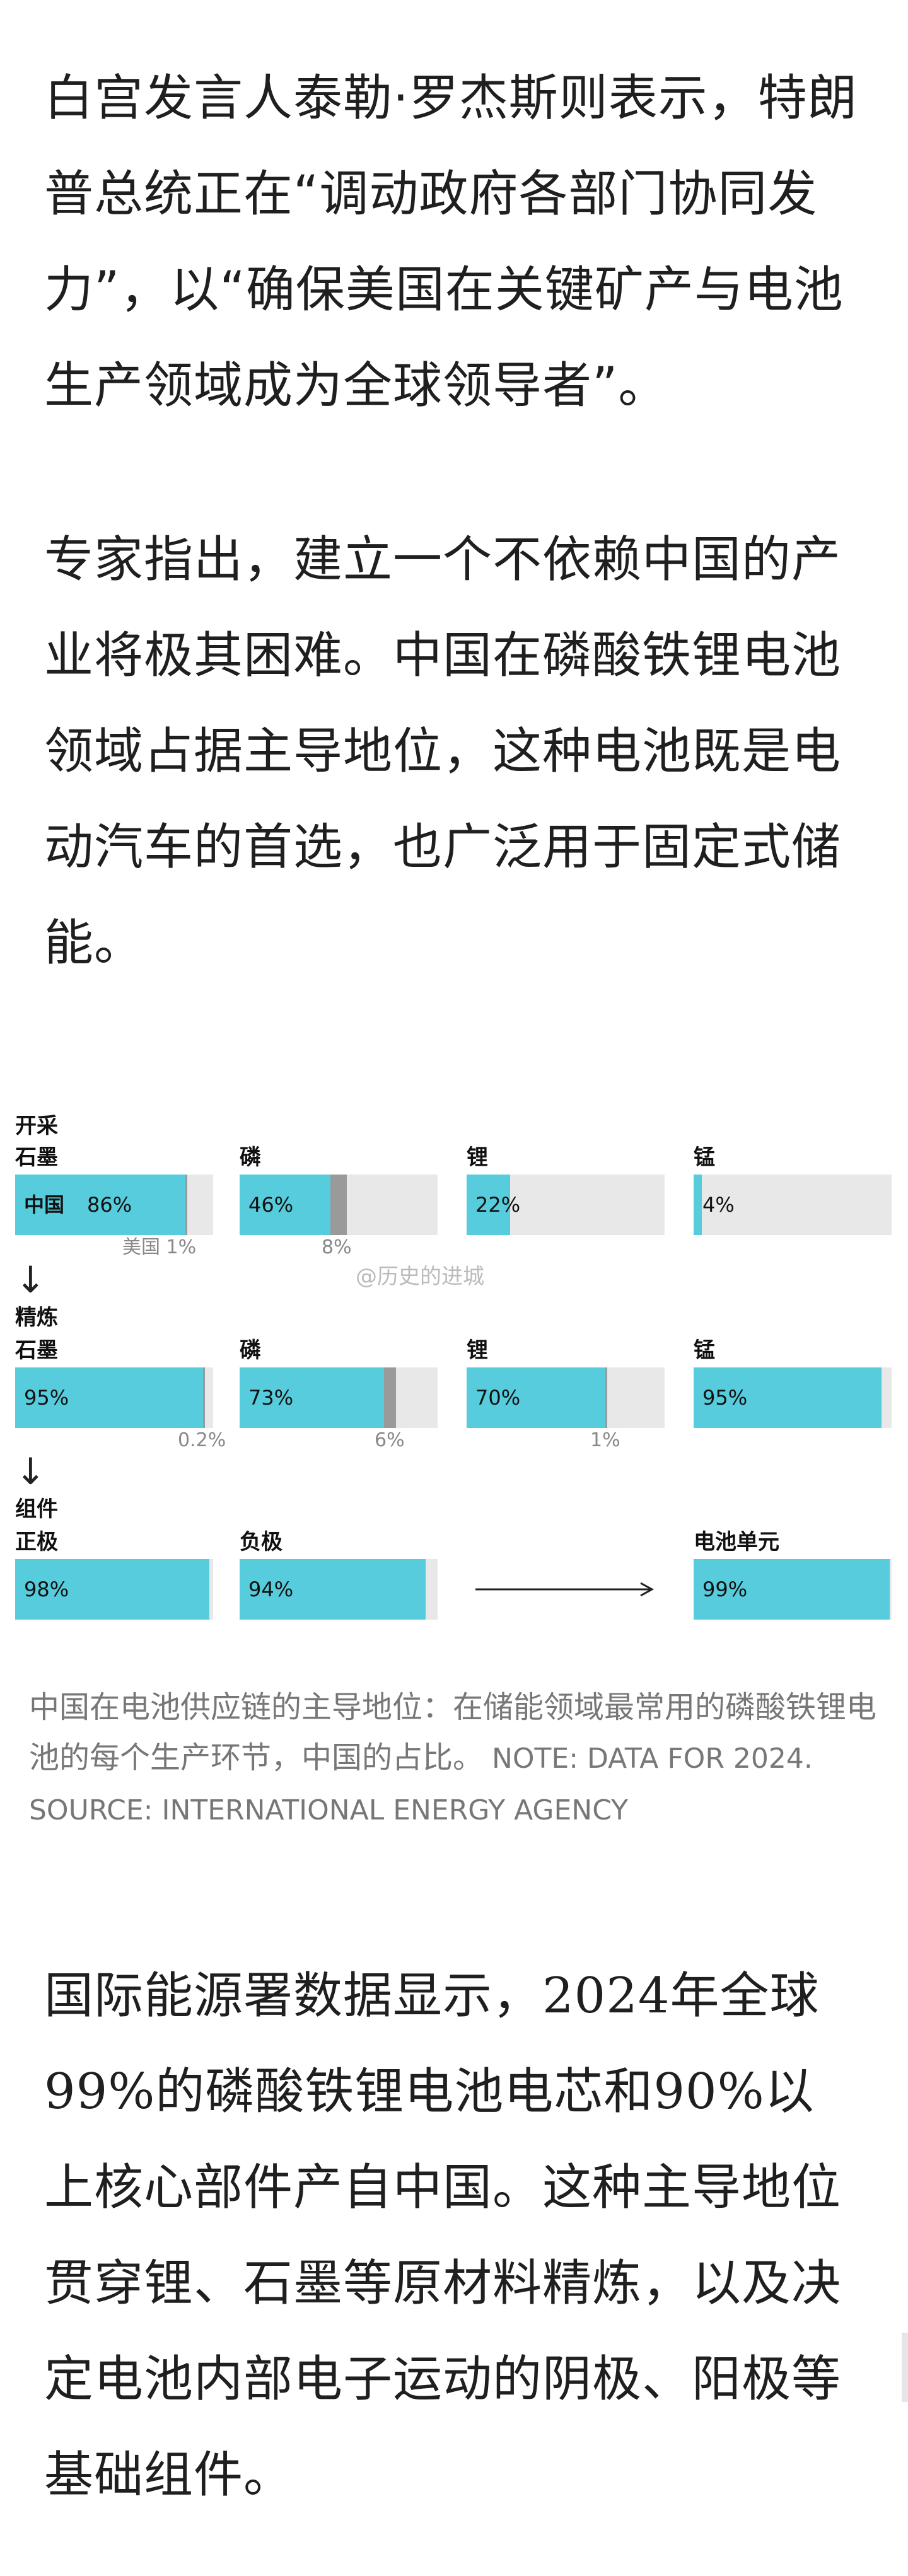  I want to click on us-share-label: 美国 1%, so click(159, 1247).